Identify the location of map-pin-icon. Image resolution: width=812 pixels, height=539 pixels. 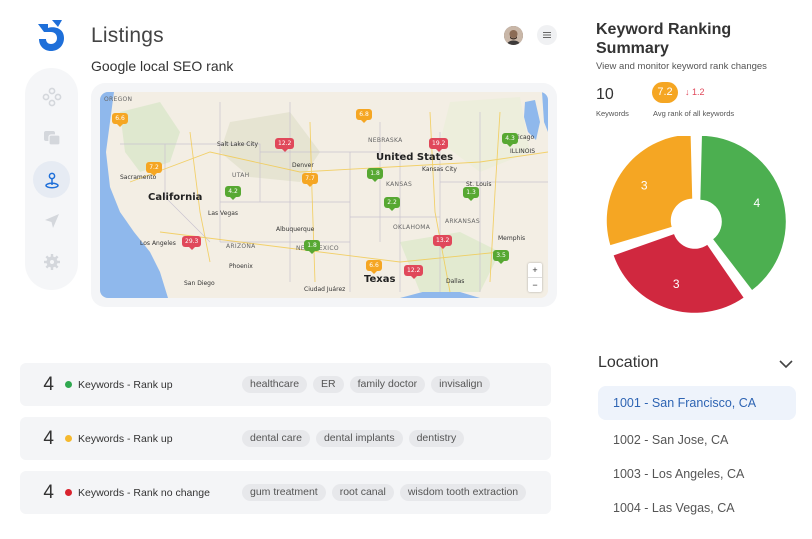
(51, 180).